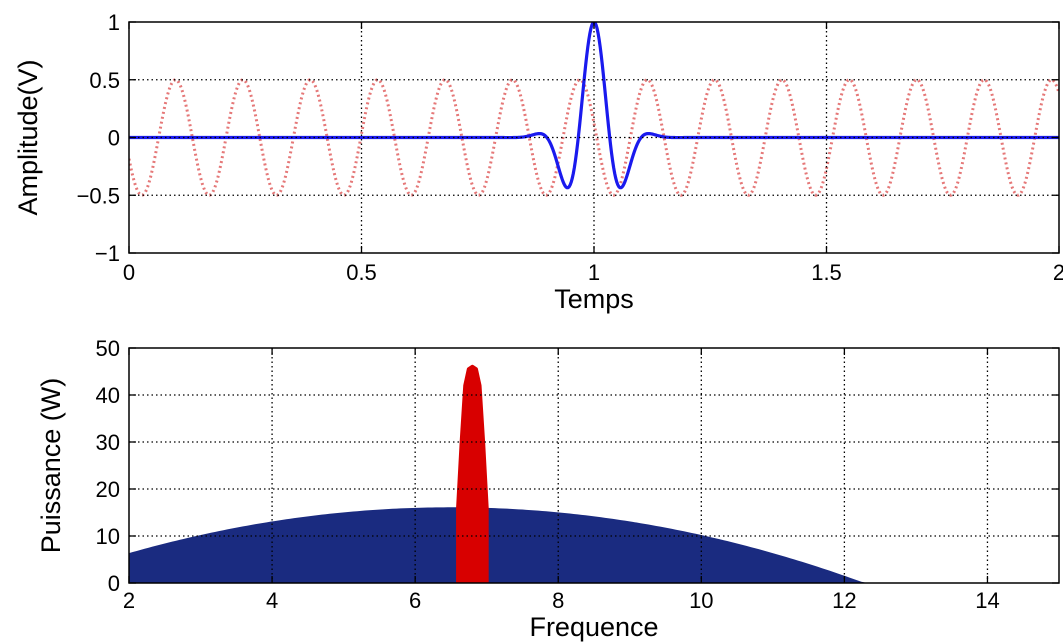 This screenshot has height=643, width=1063. Describe the element at coordinates (107, 253) in the screenshot. I see `y-tick-label: −1` at that location.